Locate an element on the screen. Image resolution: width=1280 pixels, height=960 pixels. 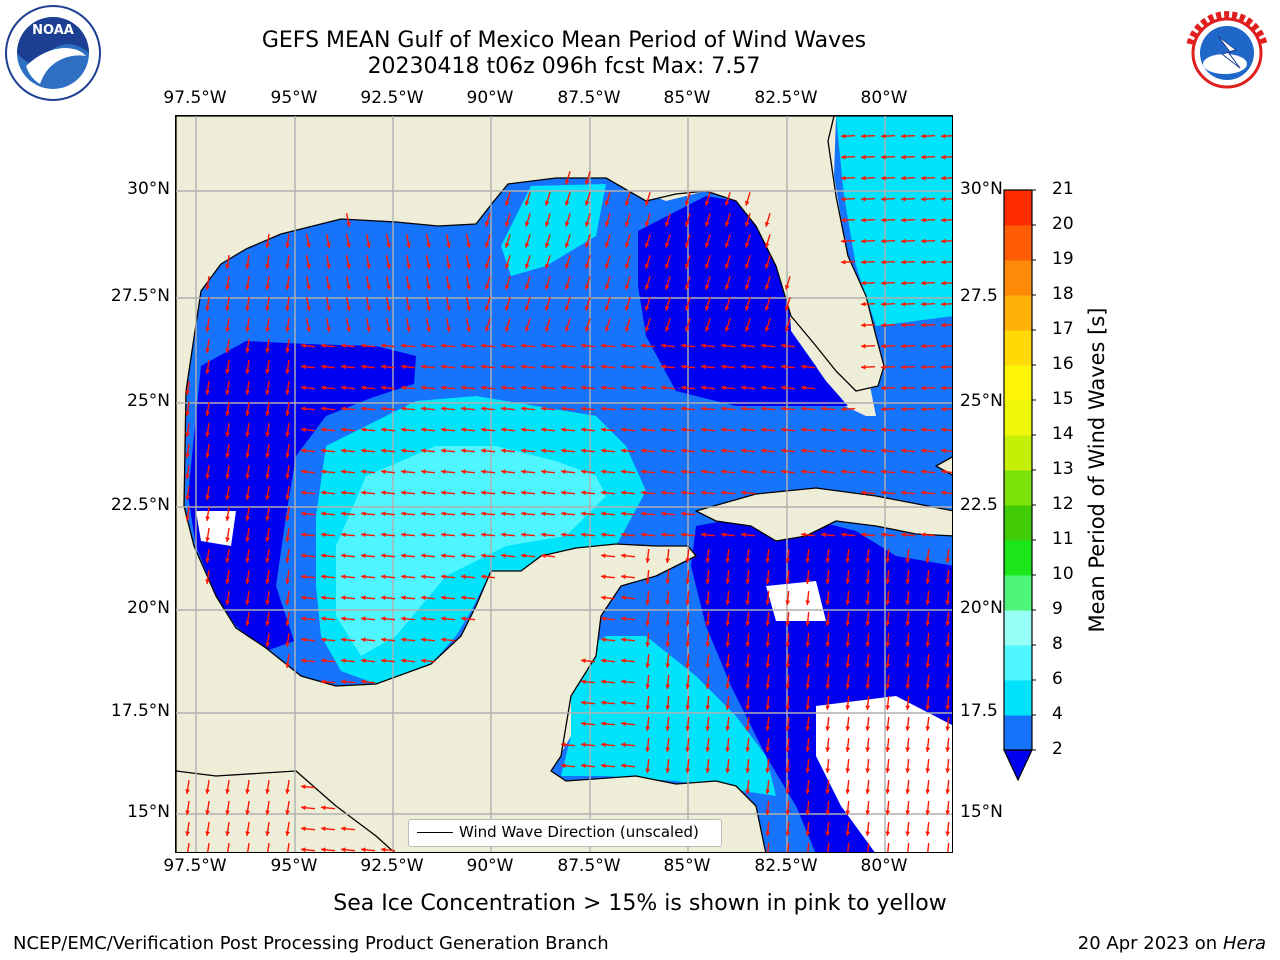
legend-label: Wind Wave Direction (unscaled) is located at coordinates (579, 832).